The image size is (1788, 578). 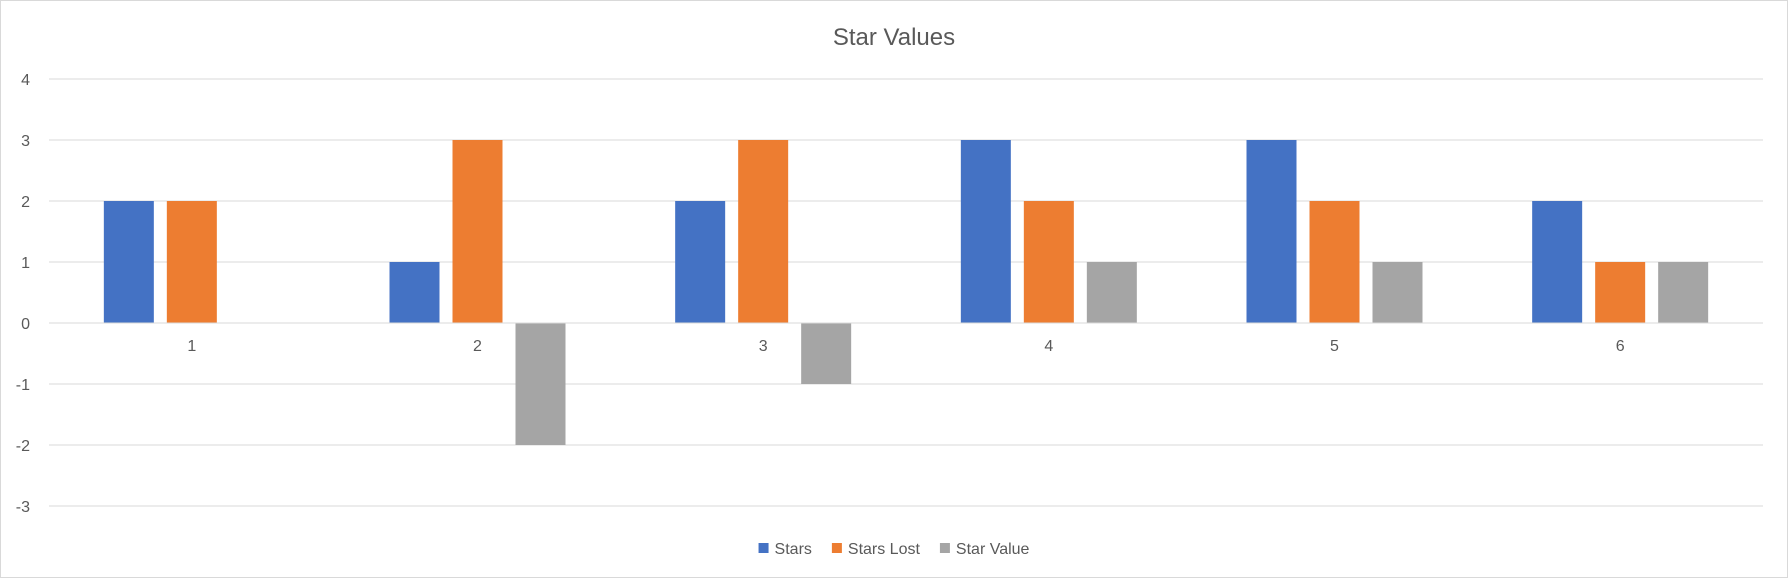 I want to click on y-tick-label: -1, so click(x=23, y=385).